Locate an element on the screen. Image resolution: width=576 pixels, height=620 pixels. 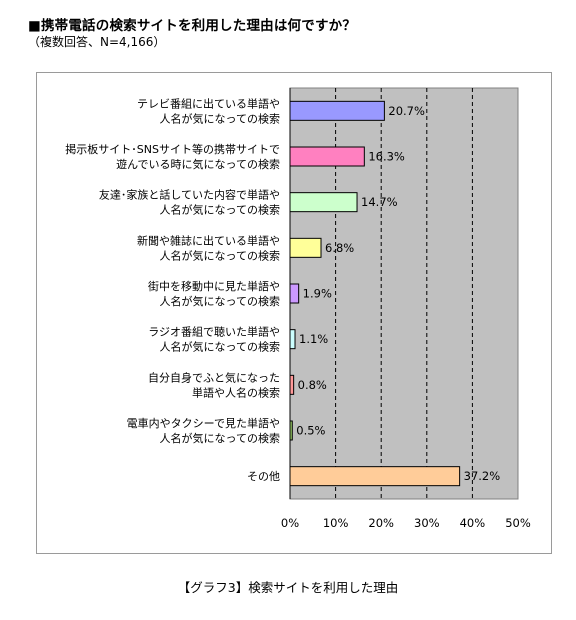
category-label: 友達･家族と話していた内容で単語や is located at coordinates (189, 195).